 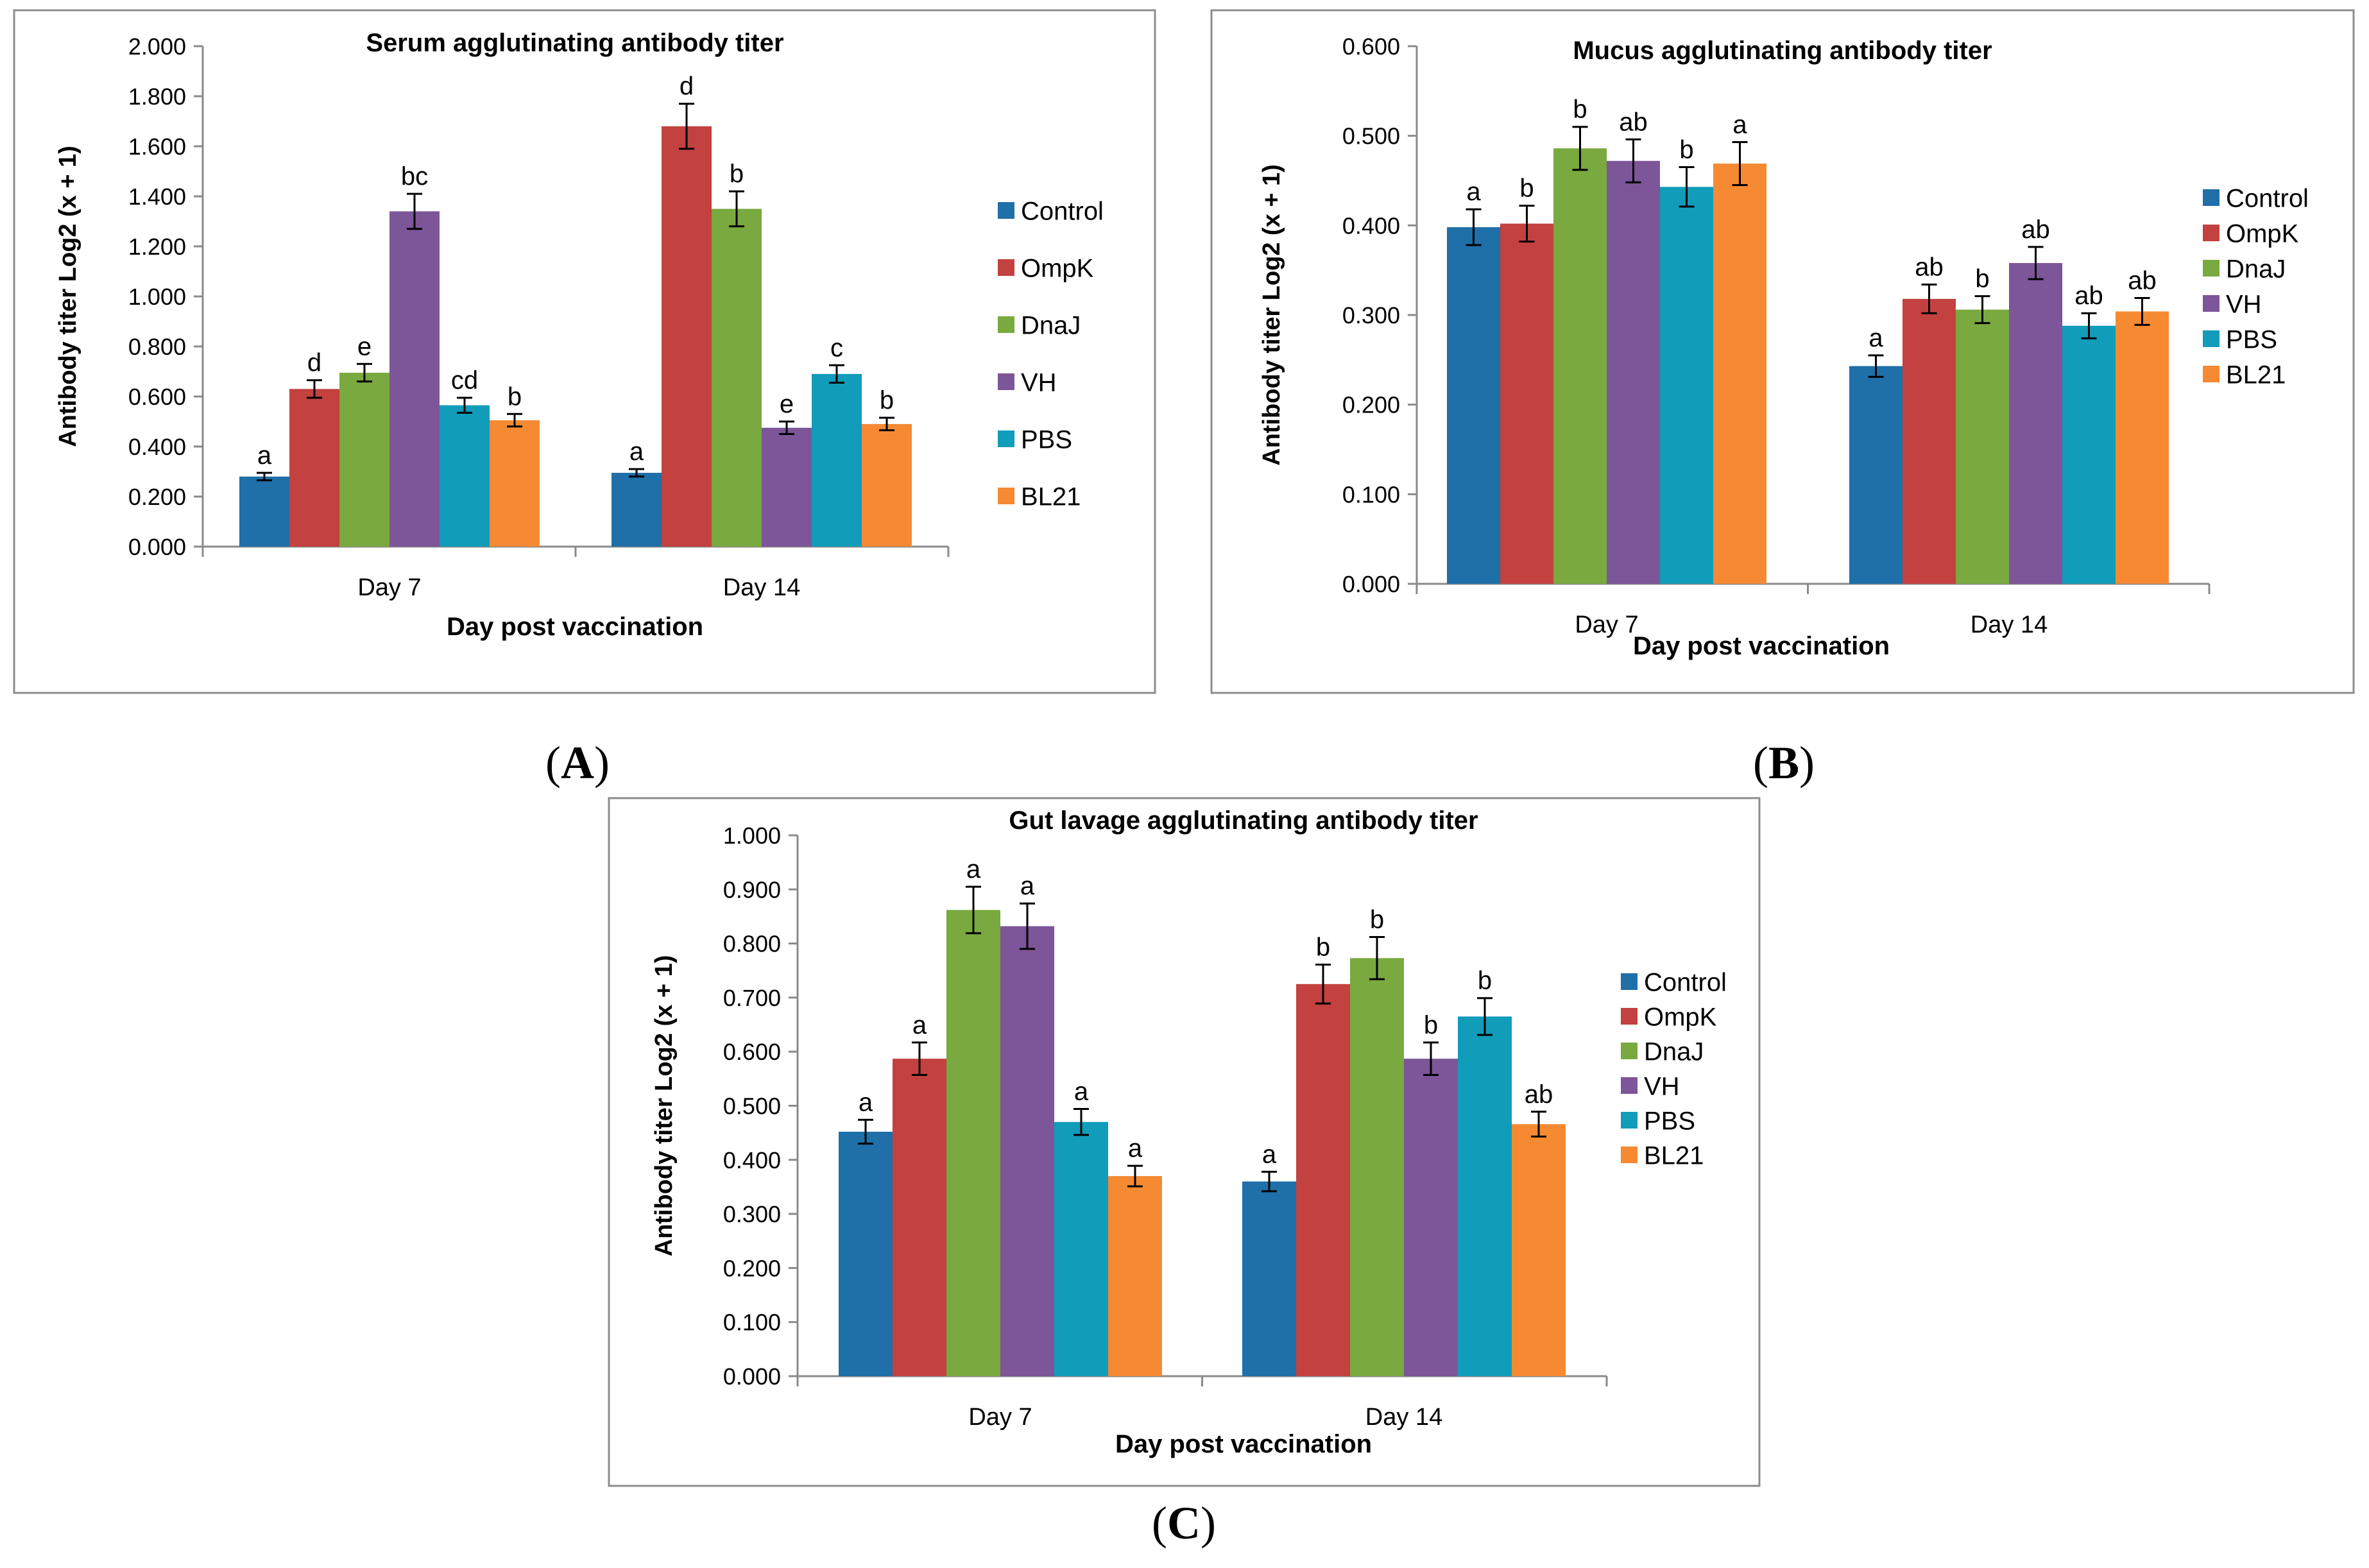 What do you see at coordinates (1782, 51) in the screenshot?
I see `chart-title: Mucus agglutinating antibody titer` at bounding box center [1782, 51].